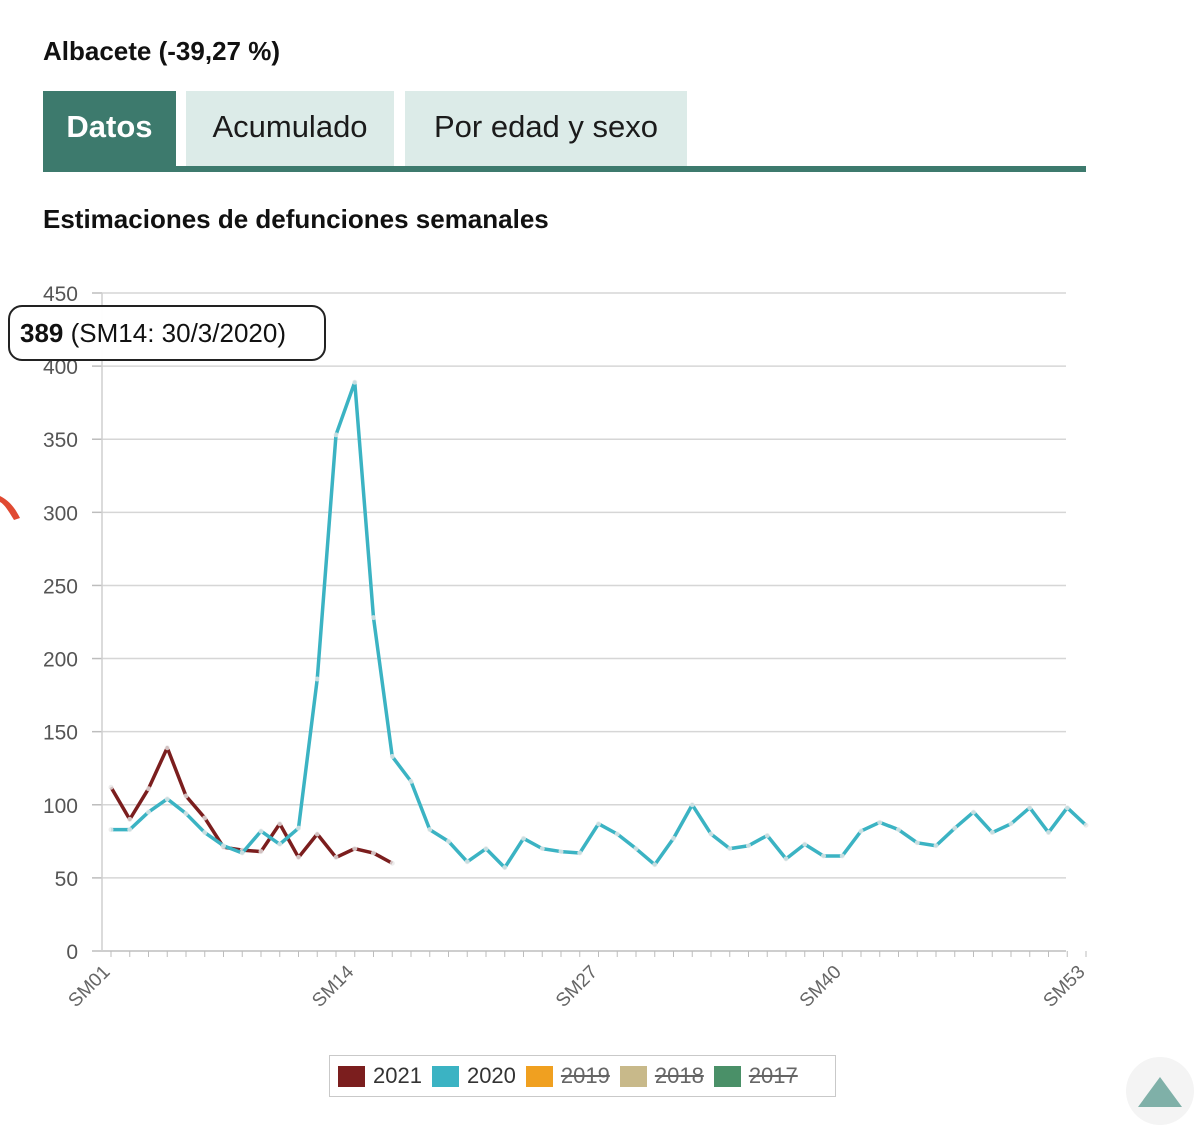 This screenshot has width=1200, height=1131. Describe the element at coordinates (1065, 987) in the screenshot. I see `x-tick-label: SM53` at that location.